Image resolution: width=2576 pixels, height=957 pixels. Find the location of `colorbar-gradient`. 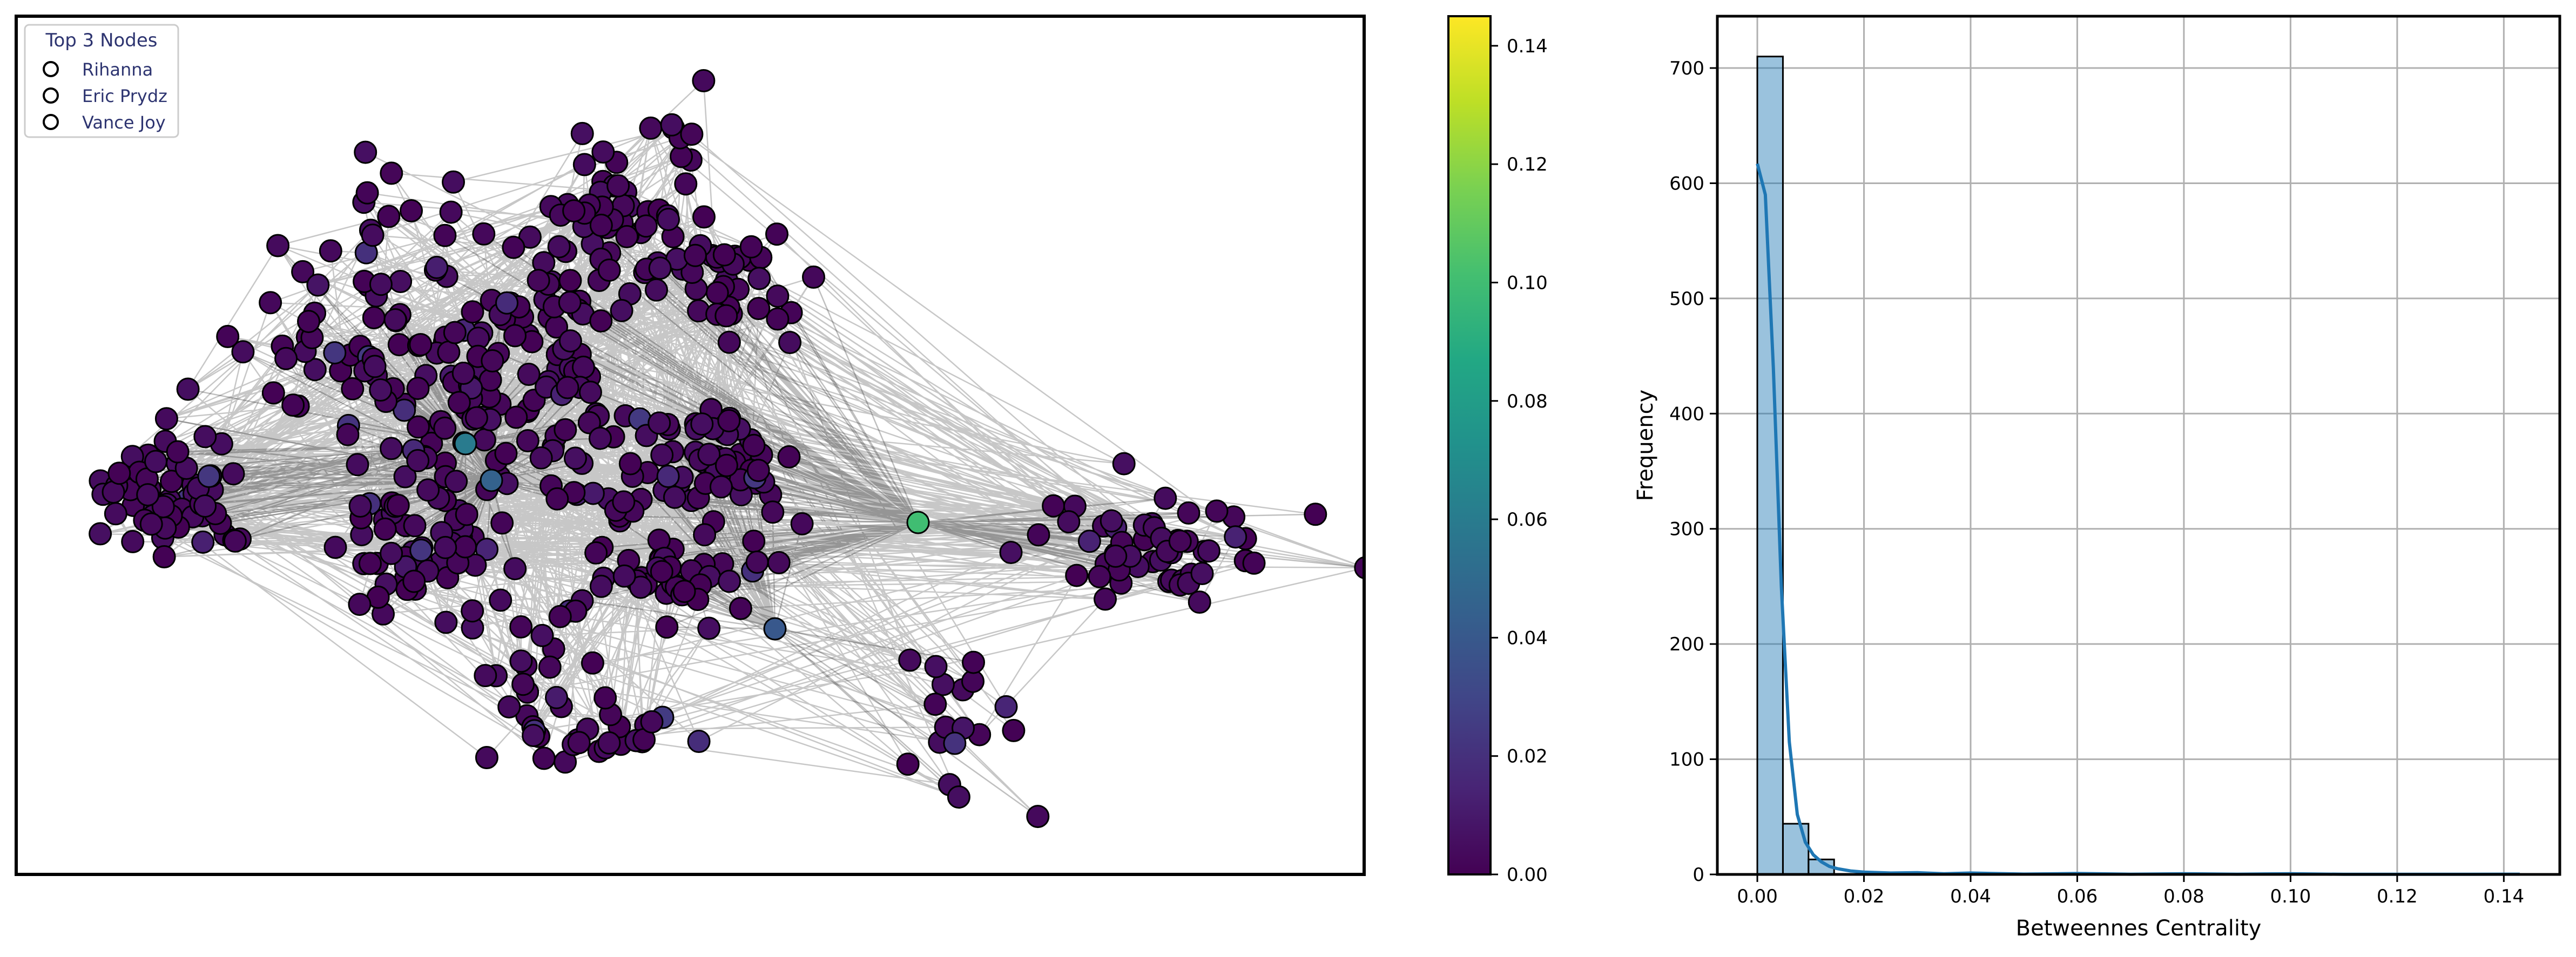

colorbar-gradient is located at coordinates (1469, 445).